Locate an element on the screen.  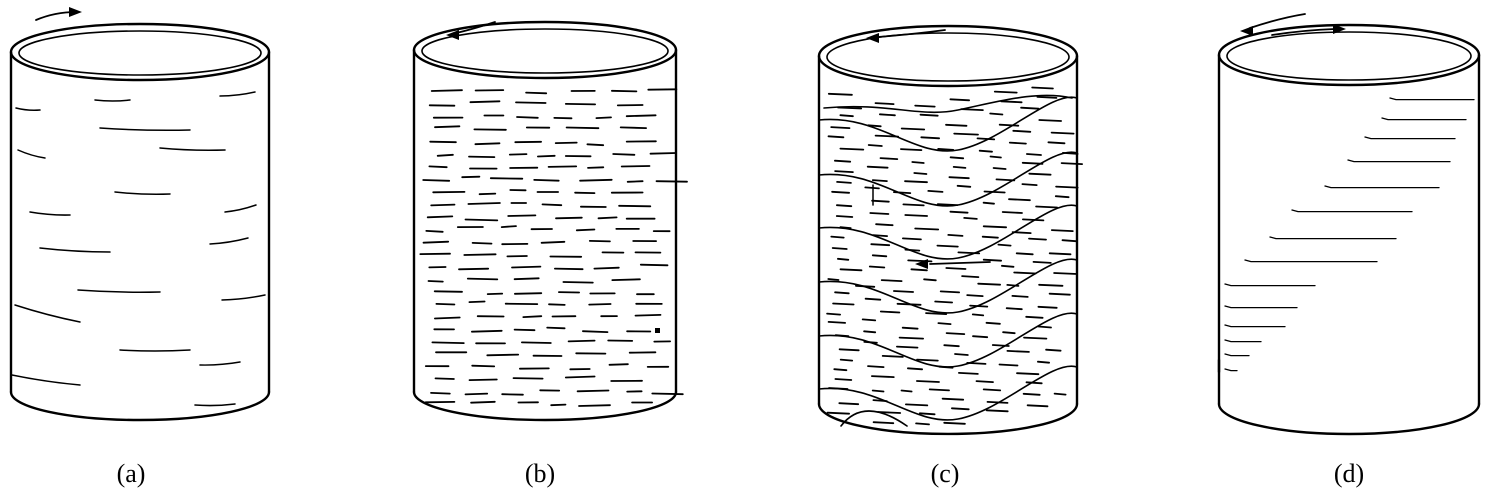
cylinder-top-rim is located at coordinates (140, 52).